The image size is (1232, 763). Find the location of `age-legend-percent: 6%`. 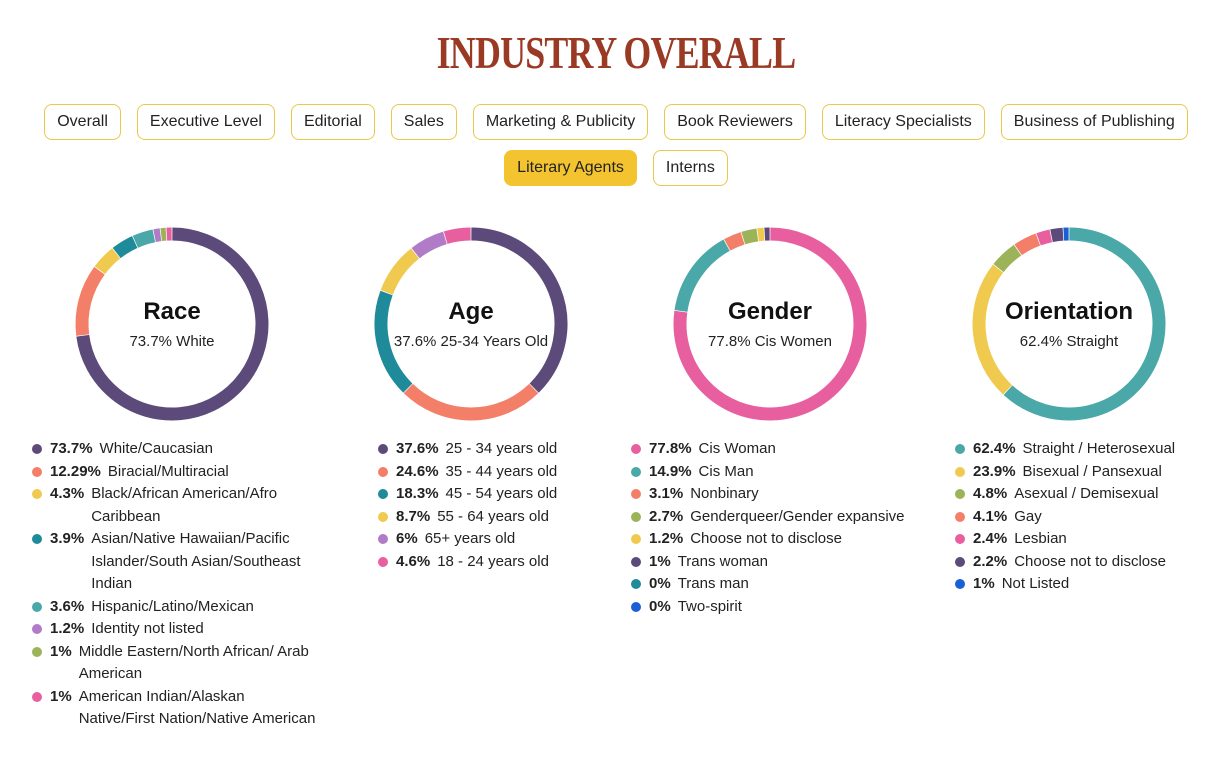

age-legend-percent: 6% is located at coordinates (407, 538).